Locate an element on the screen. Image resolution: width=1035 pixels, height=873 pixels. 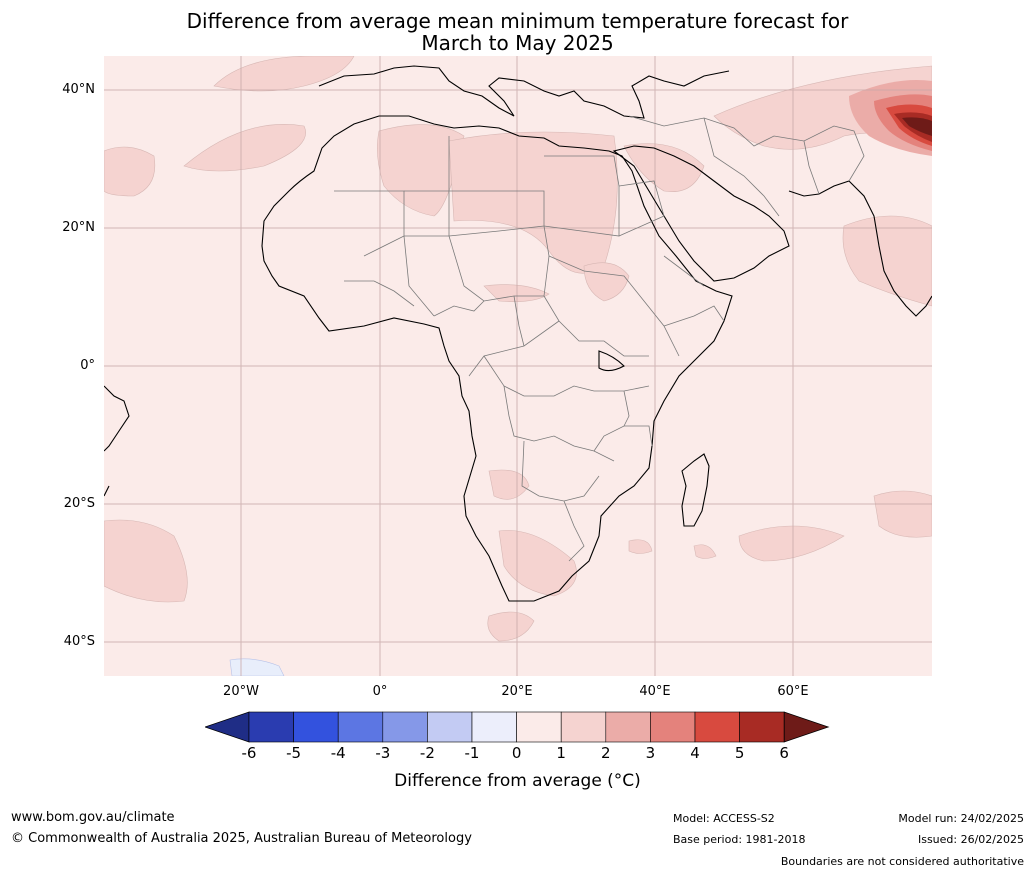
lat-label-20n: 20°N is located at coordinates (78, 227).